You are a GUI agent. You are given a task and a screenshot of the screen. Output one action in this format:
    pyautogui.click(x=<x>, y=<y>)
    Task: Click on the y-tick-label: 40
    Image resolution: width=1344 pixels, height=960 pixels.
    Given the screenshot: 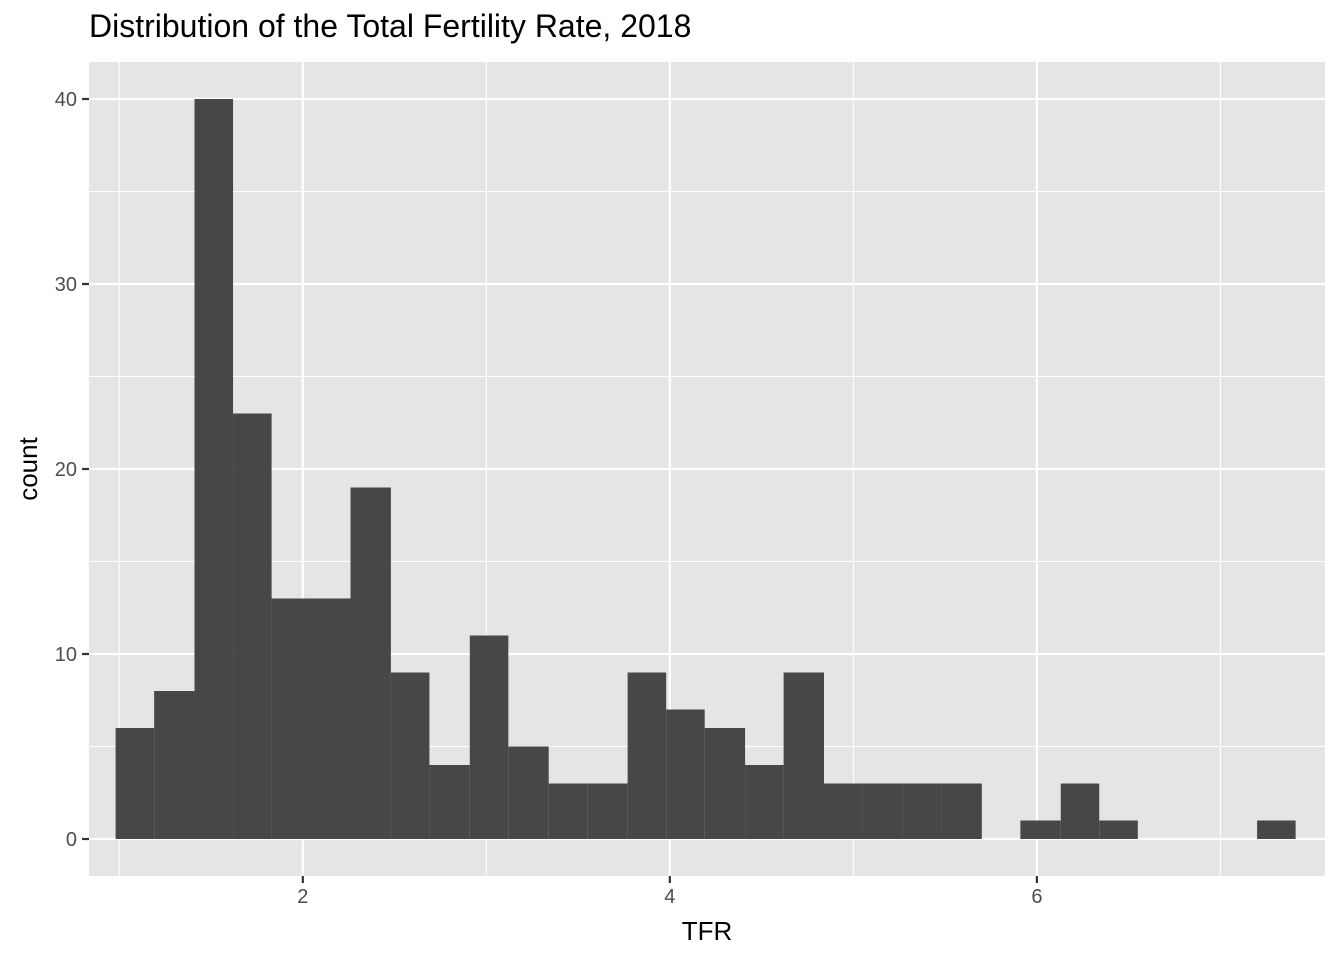 What is the action you would take?
    pyautogui.click(x=66, y=100)
    